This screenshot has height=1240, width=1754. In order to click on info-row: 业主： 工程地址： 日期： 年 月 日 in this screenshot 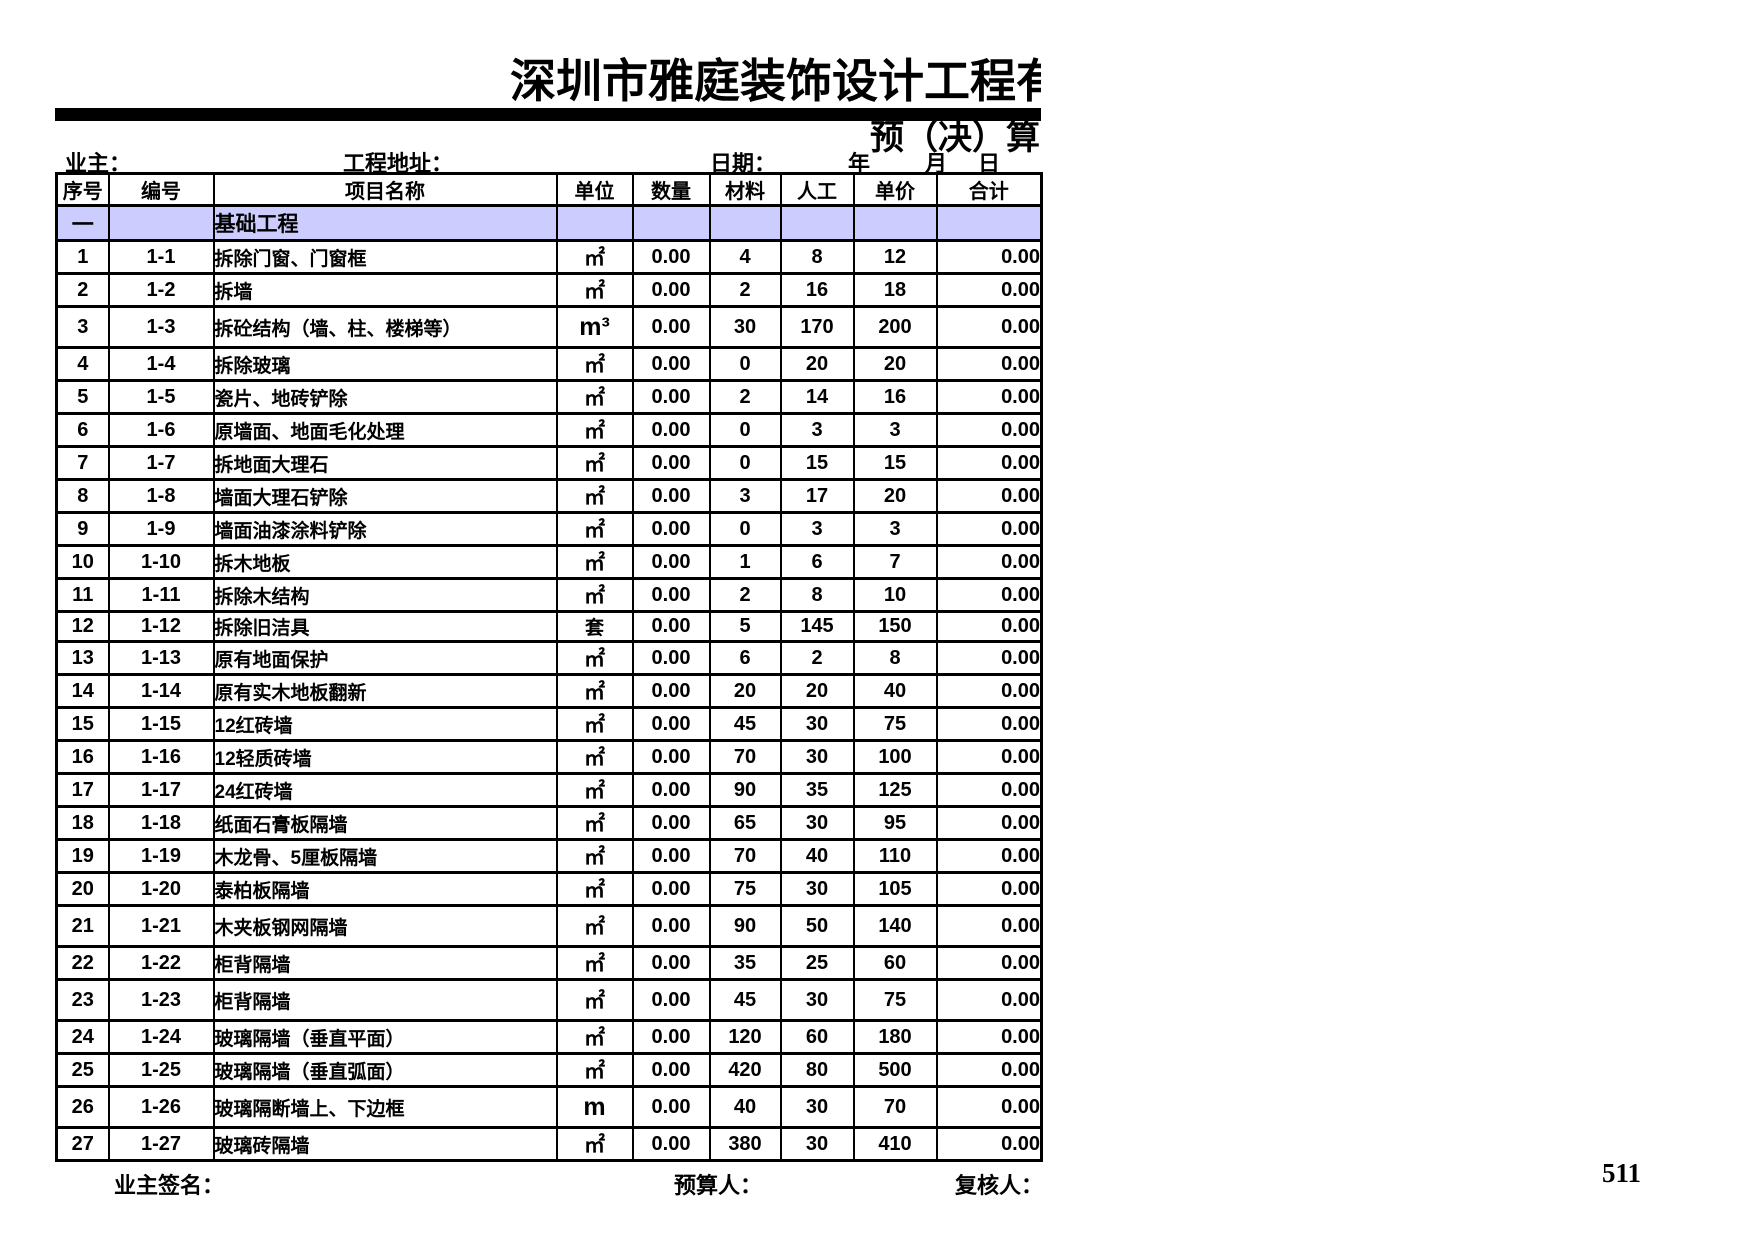, I will do `click(877, 161)`.